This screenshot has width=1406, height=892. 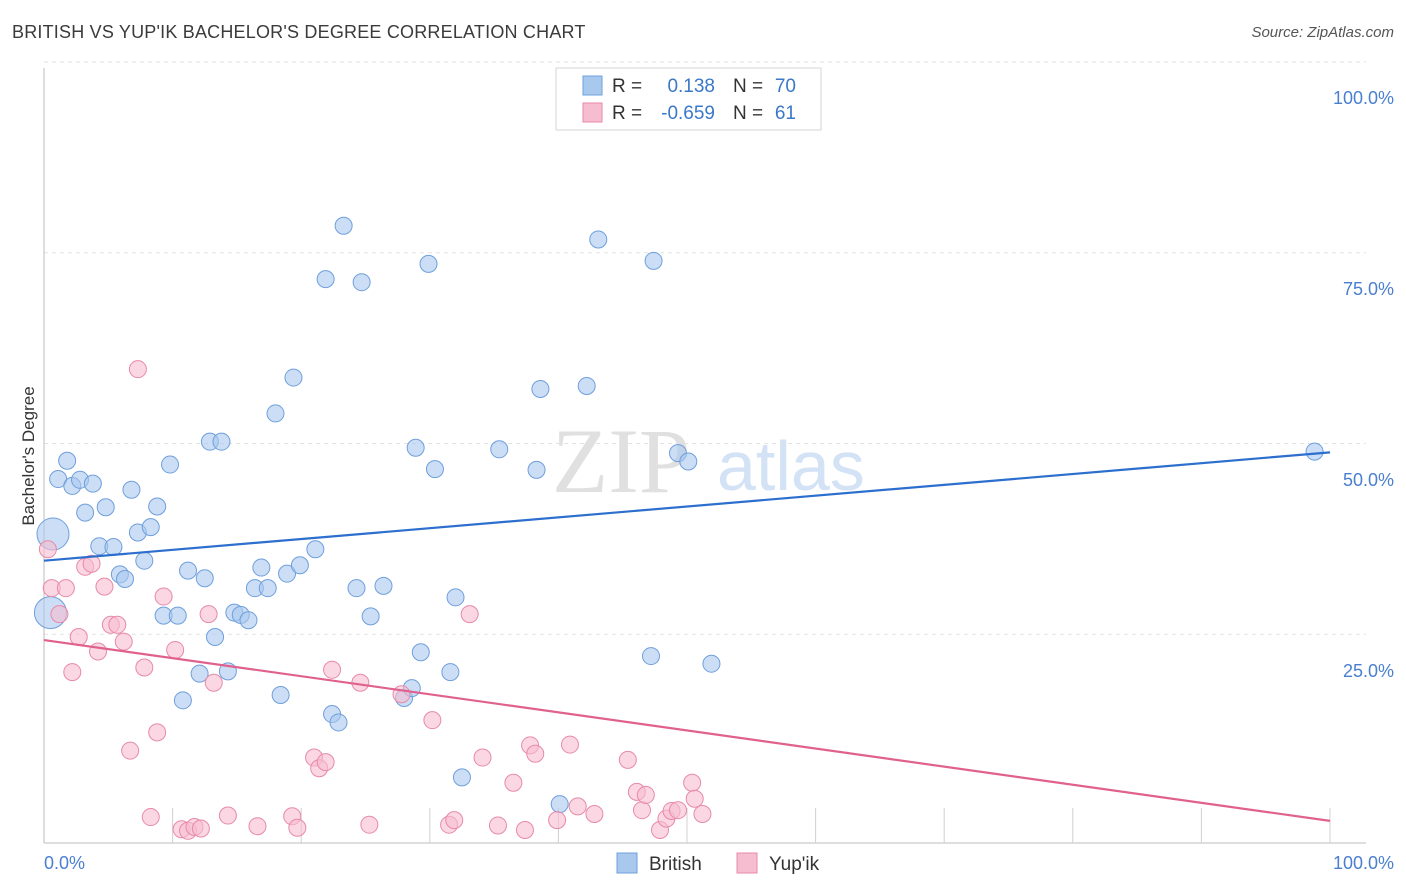 What do you see at coordinates (675, 864) in the screenshot?
I see `legend-british-label: British` at bounding box center [675, 864].